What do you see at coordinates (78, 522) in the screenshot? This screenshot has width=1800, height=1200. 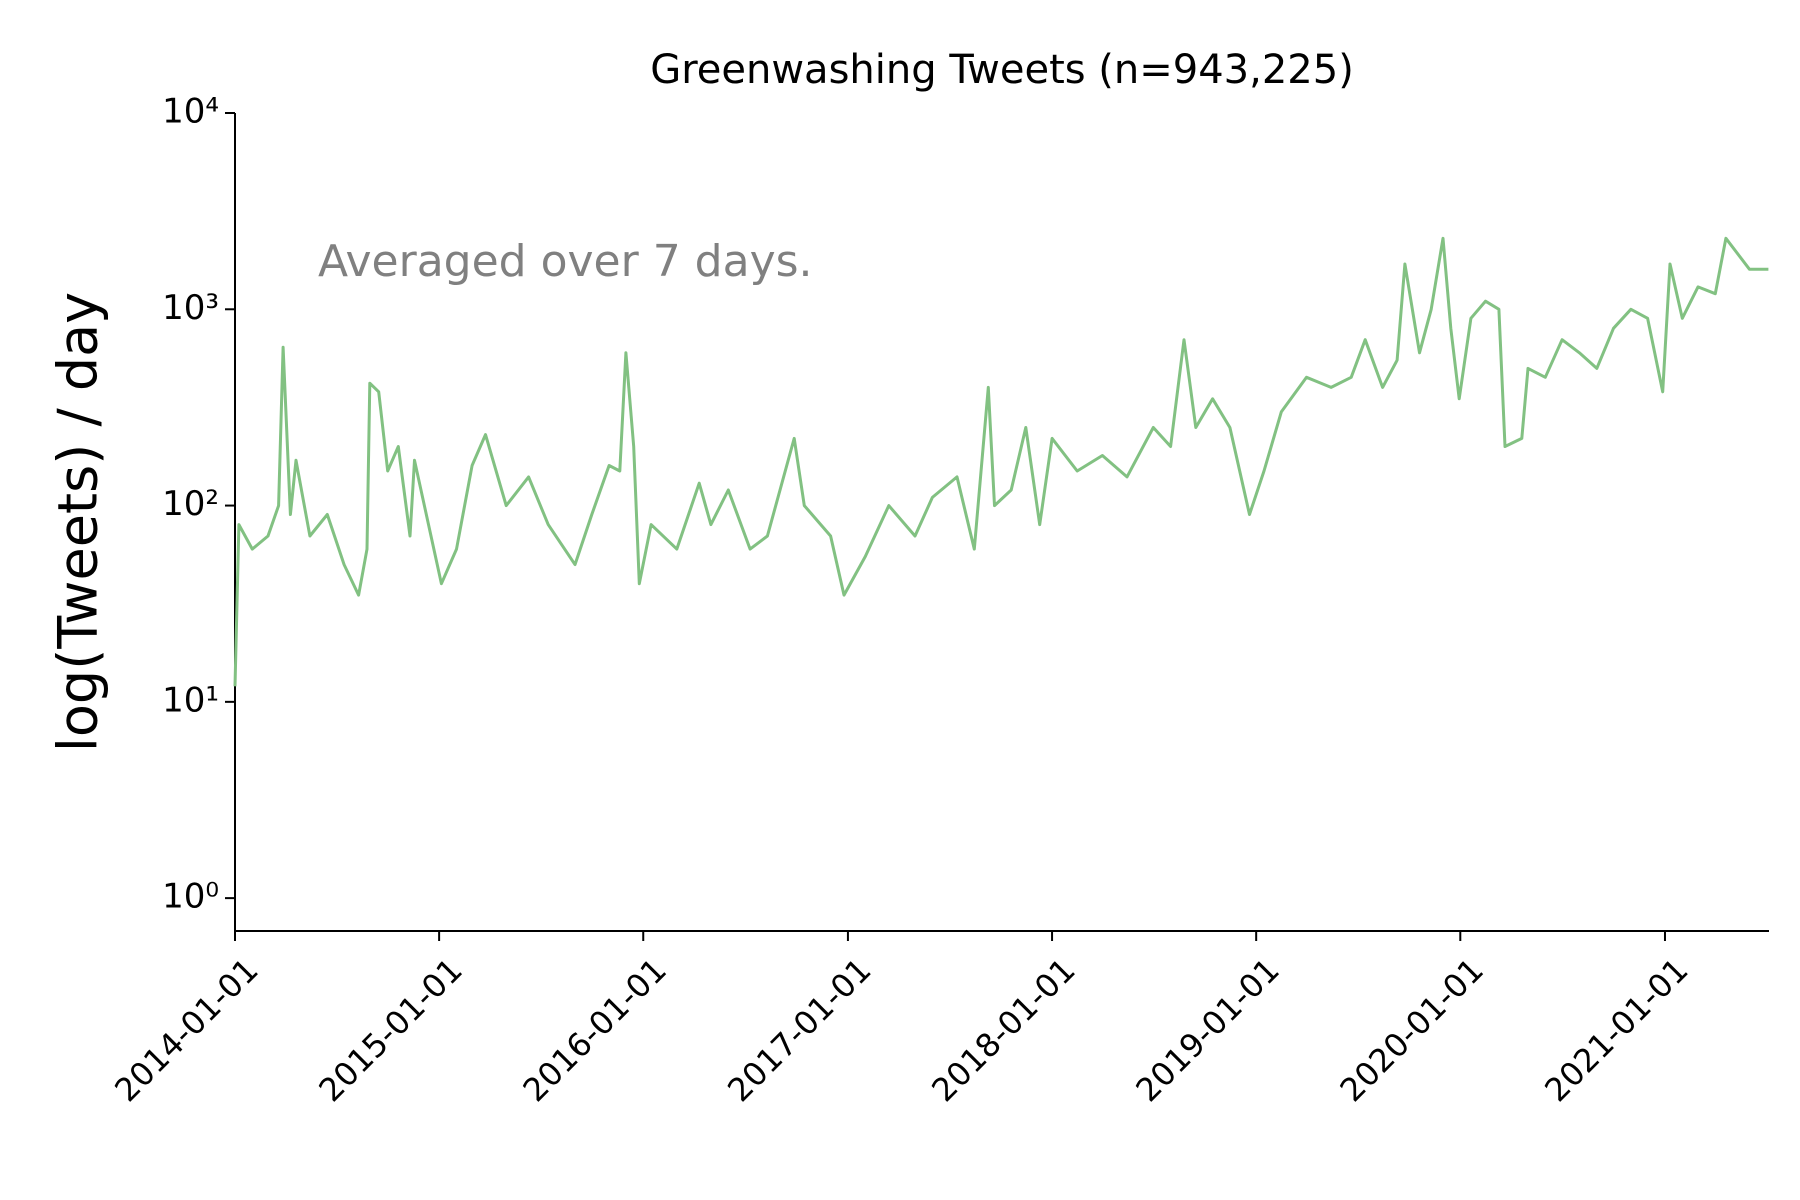 I see `y-axis-label: log(Tweets) / day` at bounding box center [78, 522].